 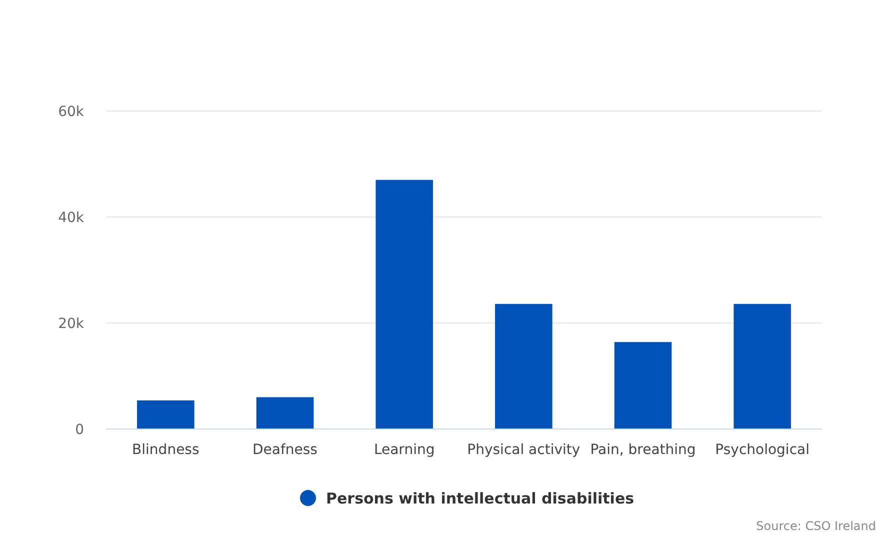 I want to click on x-tick-label: Blindness, so click(x=166, y=450).